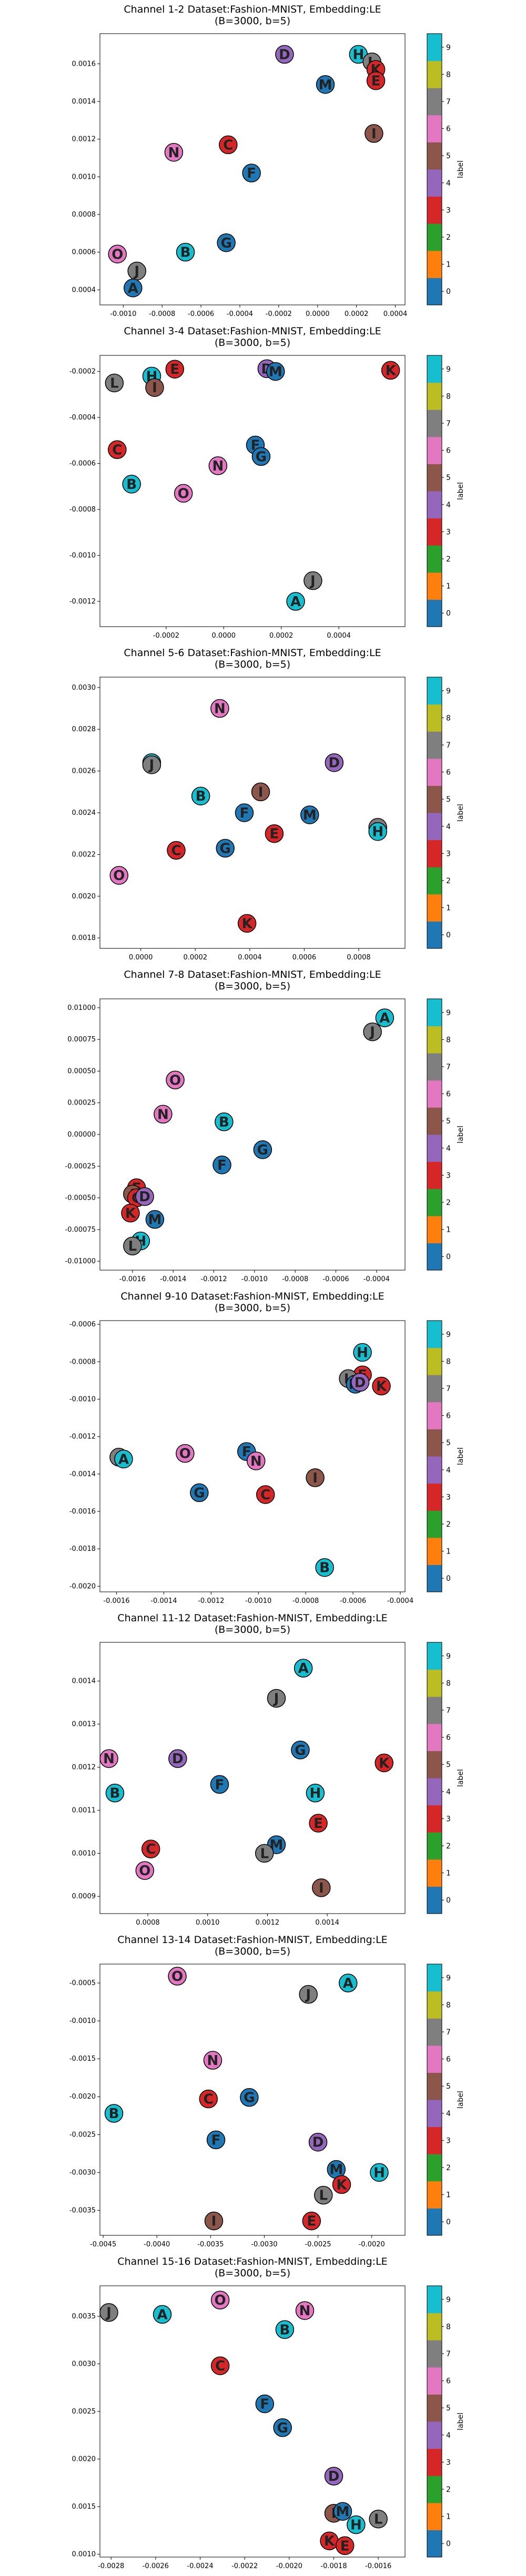 This screenshot has width=526, height=2576. Describe the element at coordinates (173, 1279) in the screenshot. I see `x-tick-label: -0.0014` at that location.